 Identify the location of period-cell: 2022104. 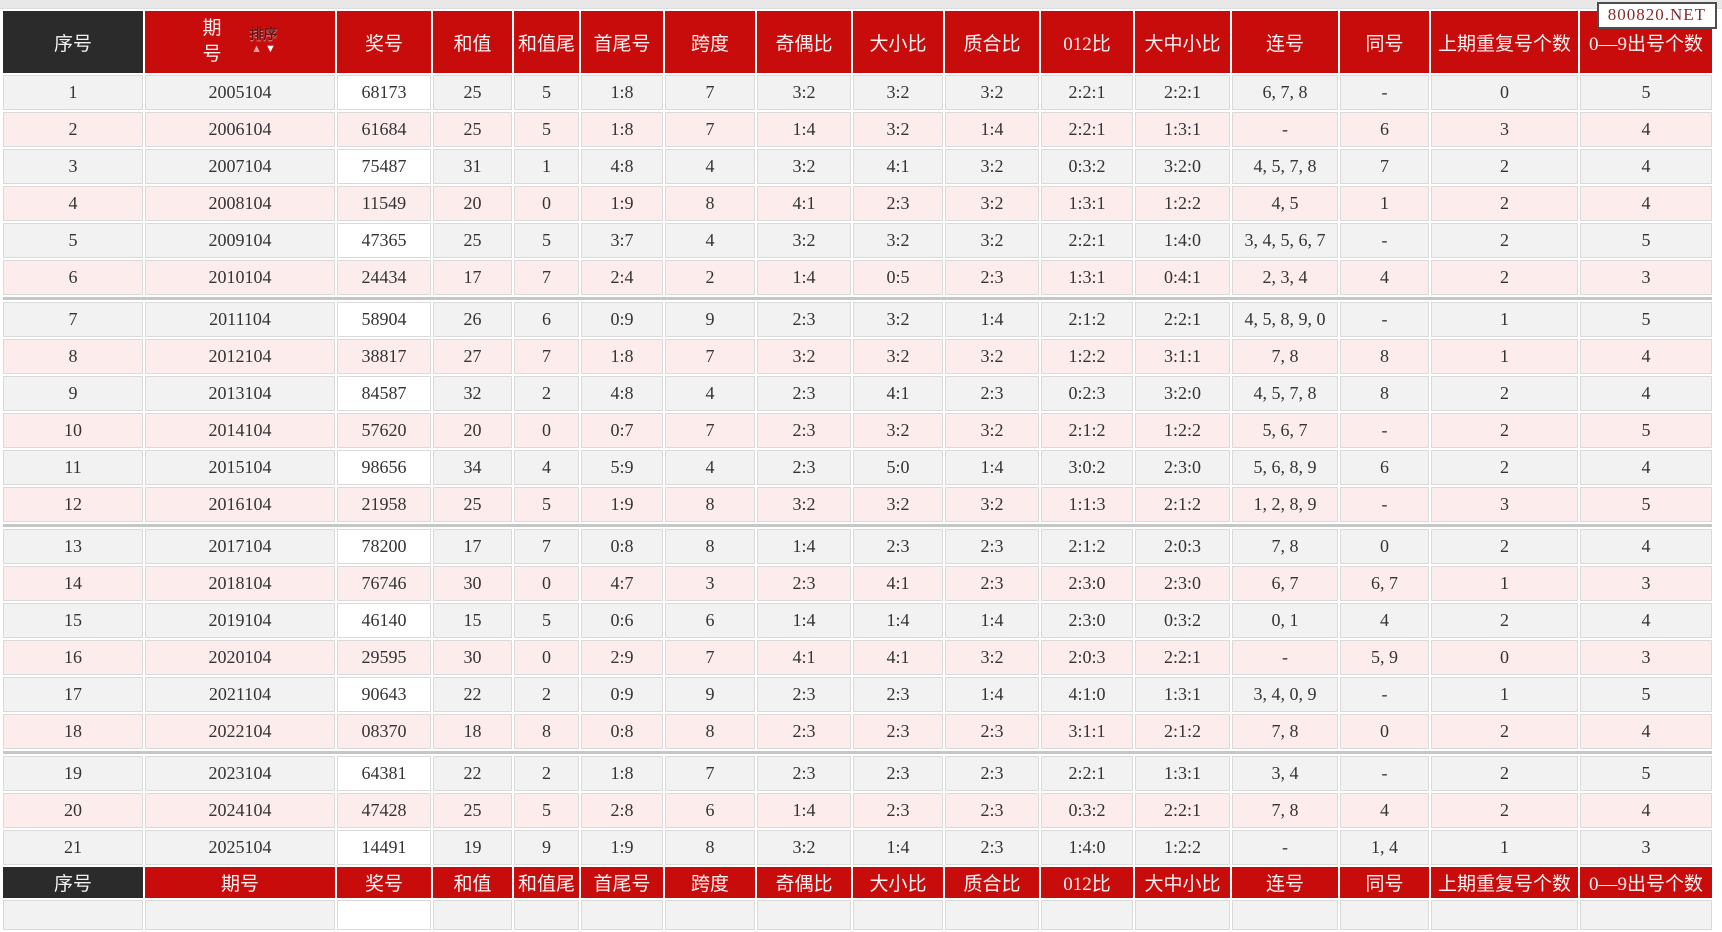
(240, 731).